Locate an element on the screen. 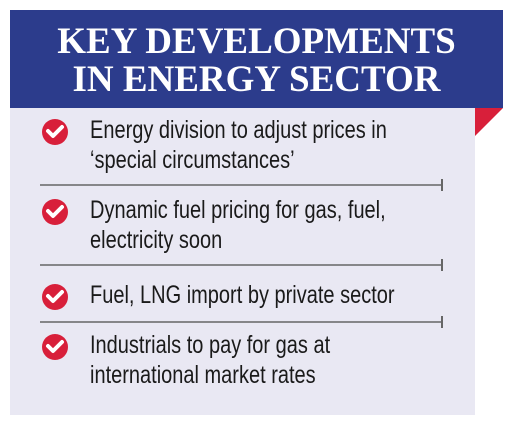 The image size is (513, 426). item-text: Industrials to pay for gas at is located at coordinates (210, 345).